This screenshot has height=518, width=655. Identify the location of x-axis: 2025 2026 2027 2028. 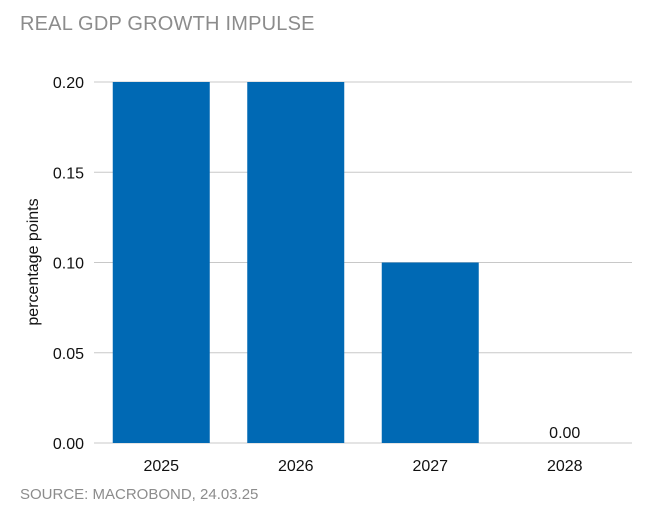
(362, 466).